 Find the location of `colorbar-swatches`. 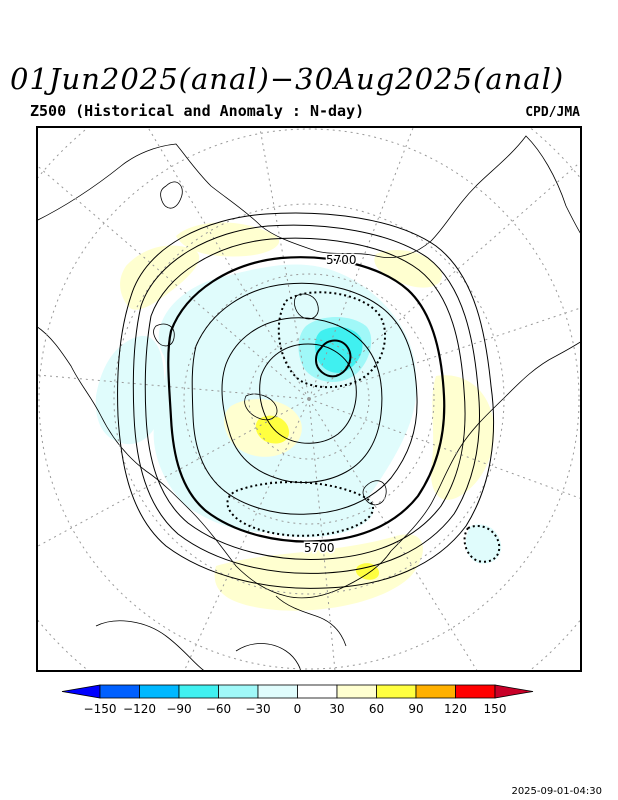

colorbar-swatches is located at coordinates (297, 691).